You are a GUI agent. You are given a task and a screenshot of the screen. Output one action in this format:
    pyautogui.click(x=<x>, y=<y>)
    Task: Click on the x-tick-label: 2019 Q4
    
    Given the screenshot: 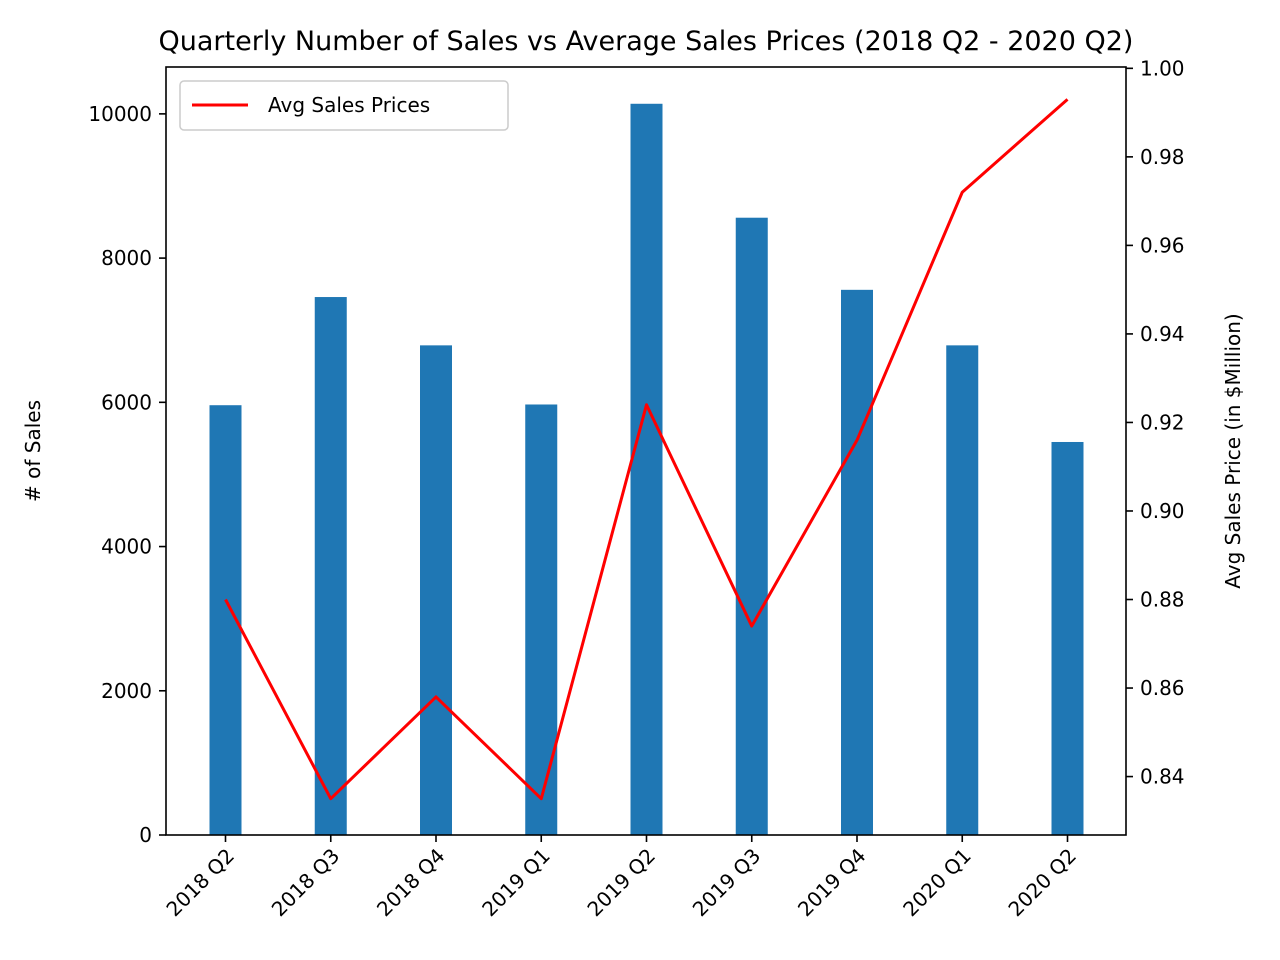 What is the action you would take?
    pyautogui.click(x=832, y=883)
    